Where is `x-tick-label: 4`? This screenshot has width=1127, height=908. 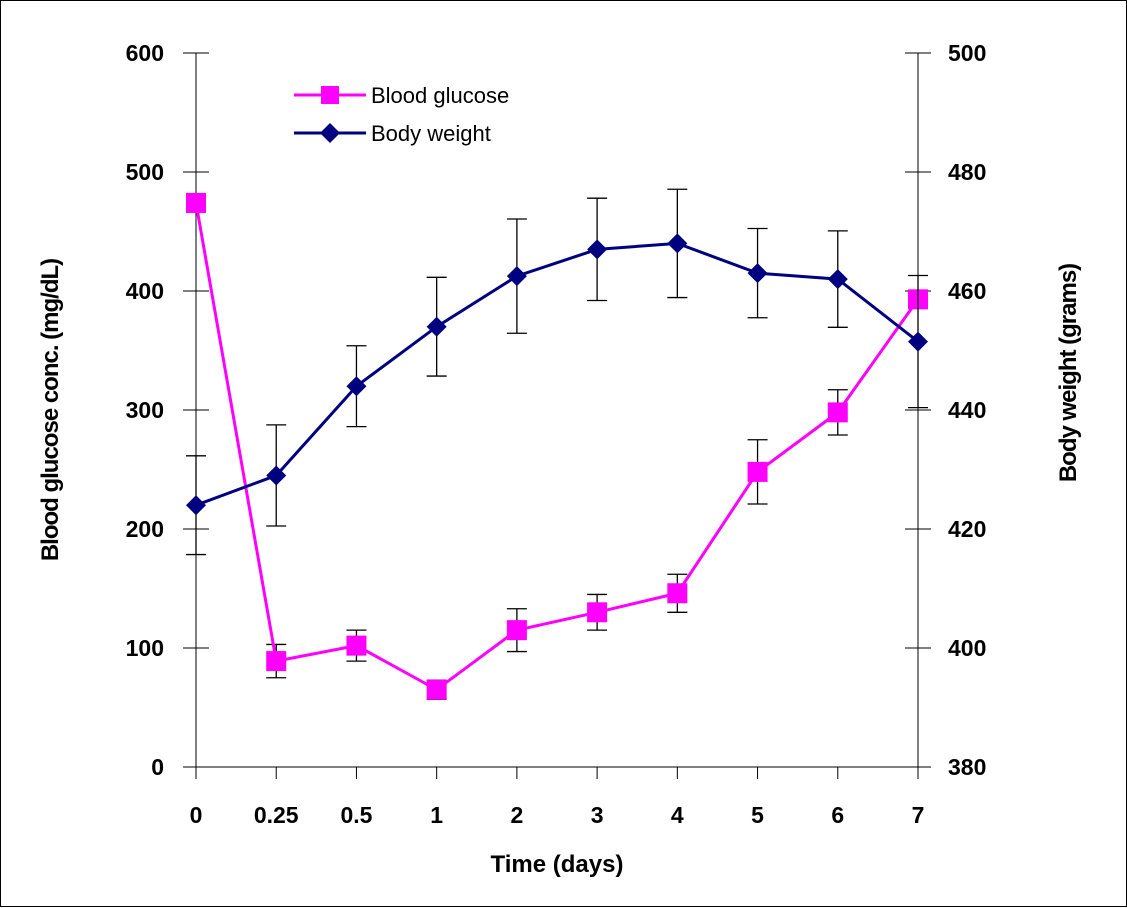
x-tick-label: 4 is located at coordinates (677, 815).